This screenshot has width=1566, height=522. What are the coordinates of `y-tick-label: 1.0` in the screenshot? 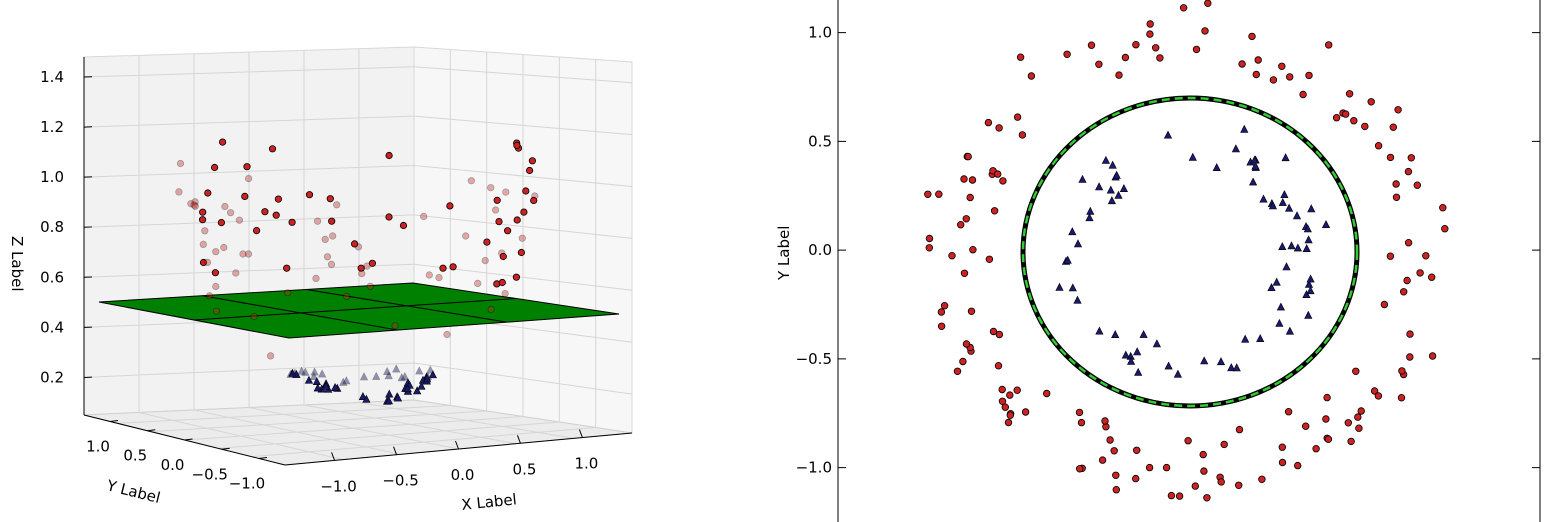 It's located at (98, 446).